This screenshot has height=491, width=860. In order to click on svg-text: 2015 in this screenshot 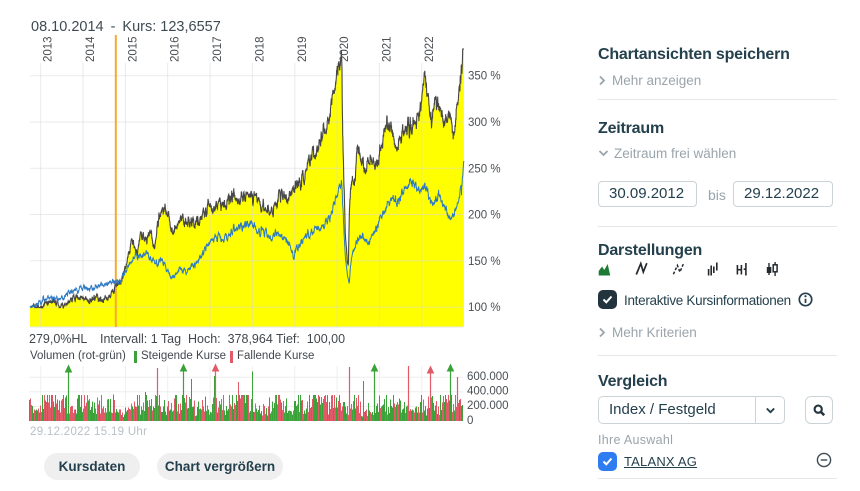, I will do `click(133, 49)`.